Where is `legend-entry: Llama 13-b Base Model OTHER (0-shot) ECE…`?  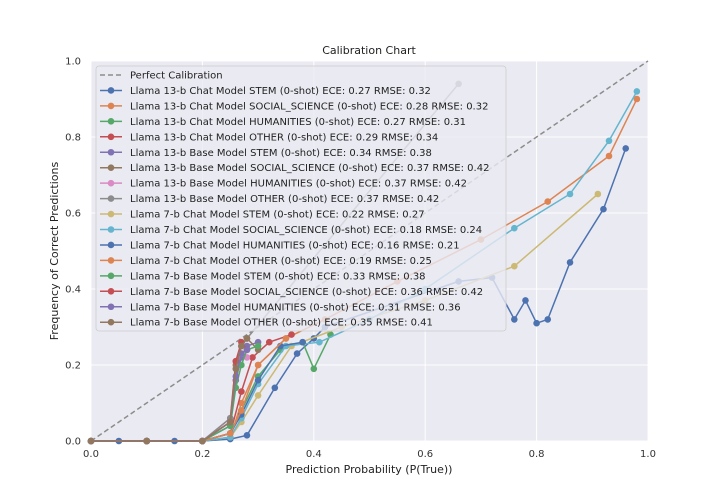 legend-entry: Llama 13-b Base Model OTHER (0-shot) ECE… is located at coordinates (269, 199).